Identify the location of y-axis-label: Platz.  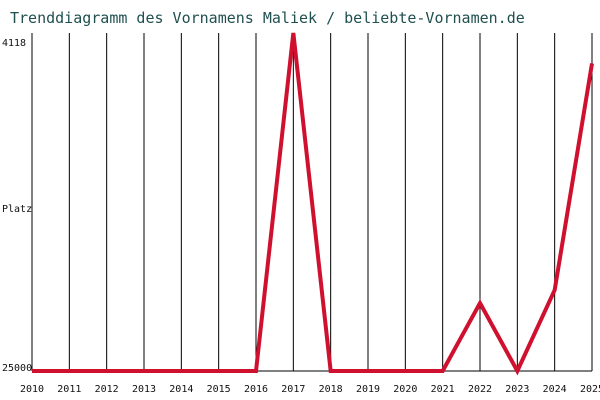
(17, 209).